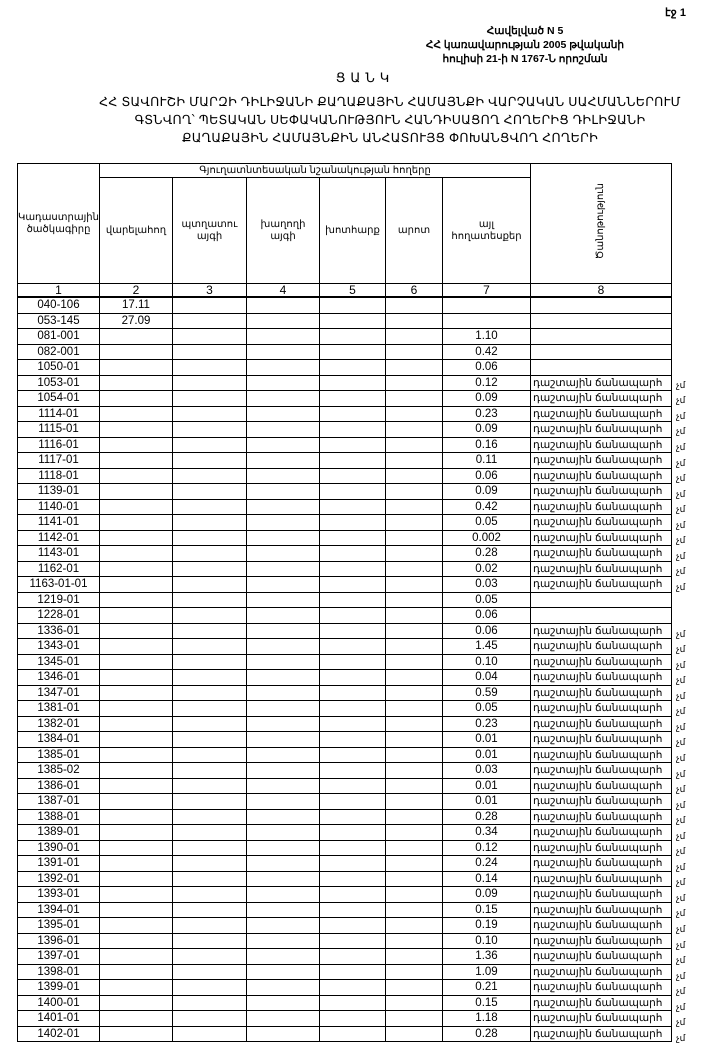  What do you see at coordinates (486, 522) in the screenshot?
I see `other-land-cell: 0.05` at bounding box center [486, 522].